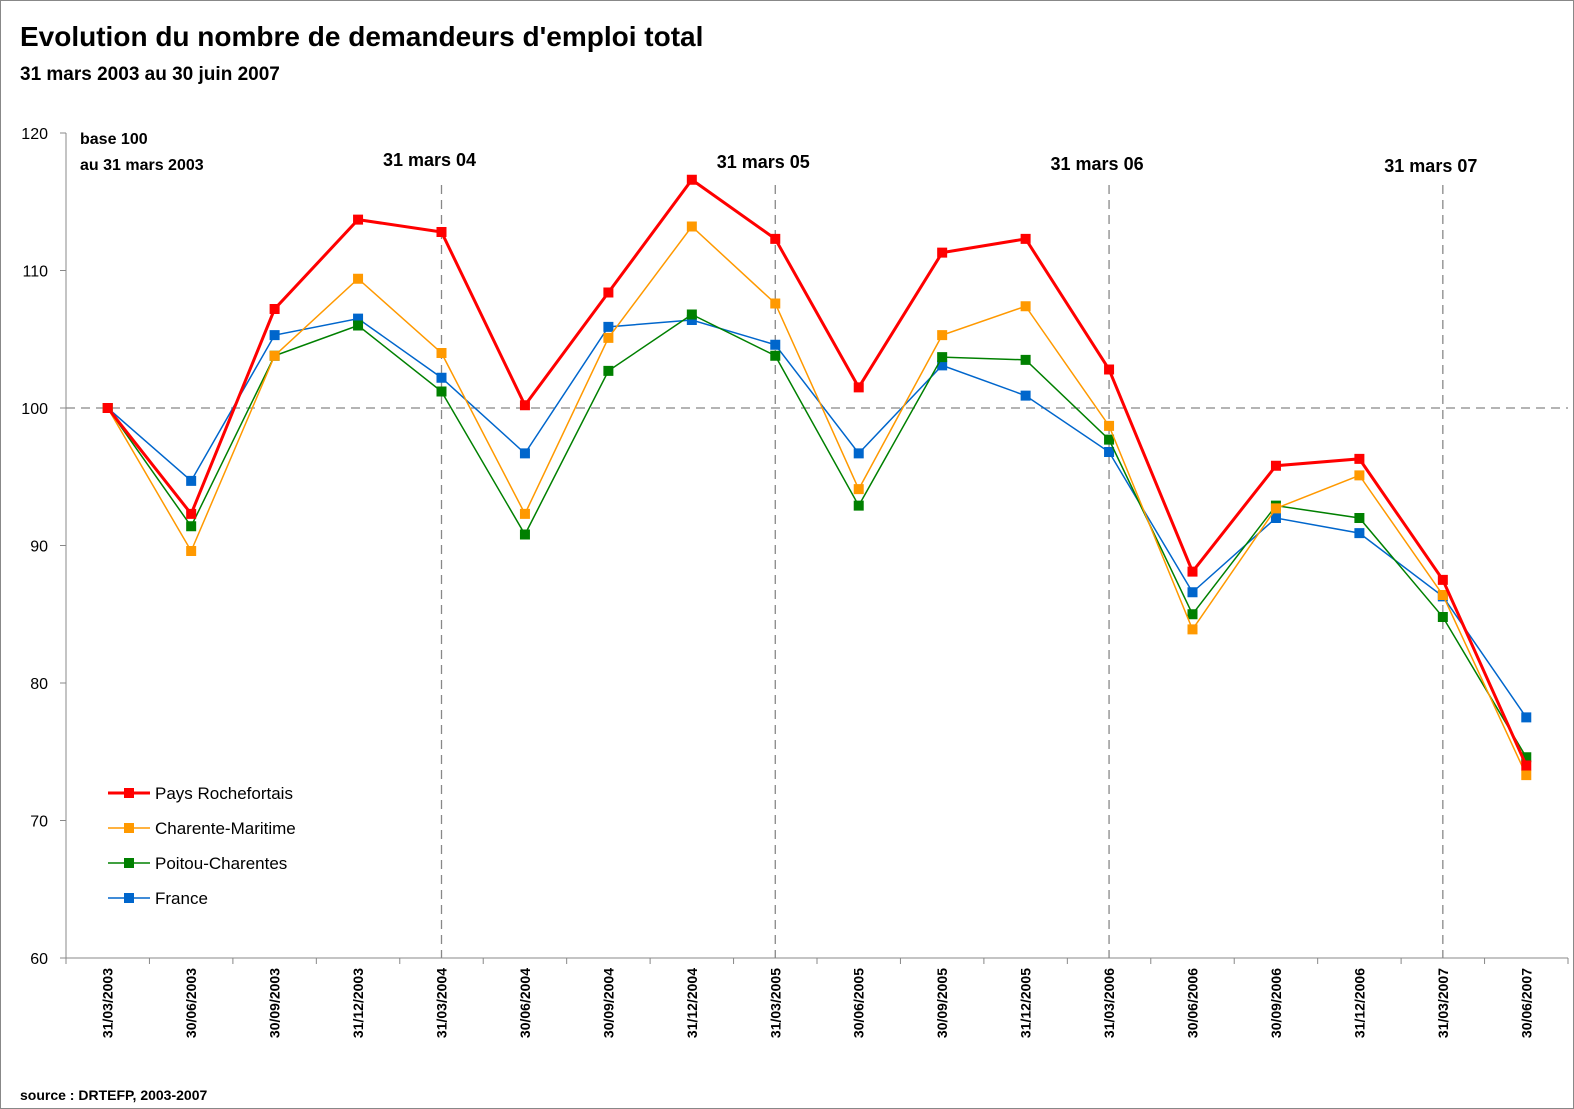  What do you see at coordinates (39, 547) in the screenshot?
I see `y-tick-label: 90` at bounding box center [39, 547].